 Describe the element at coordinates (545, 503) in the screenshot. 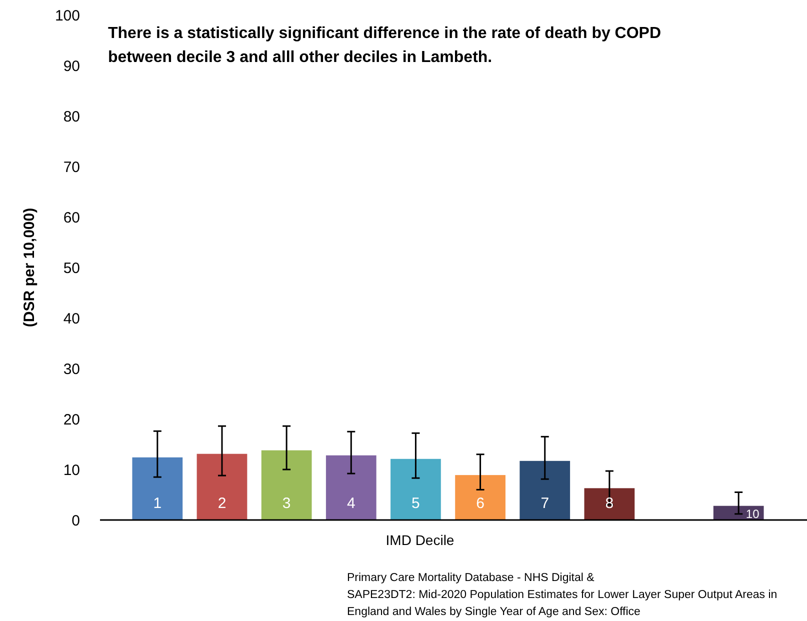

I see `x-tick-label: 7` at that location.